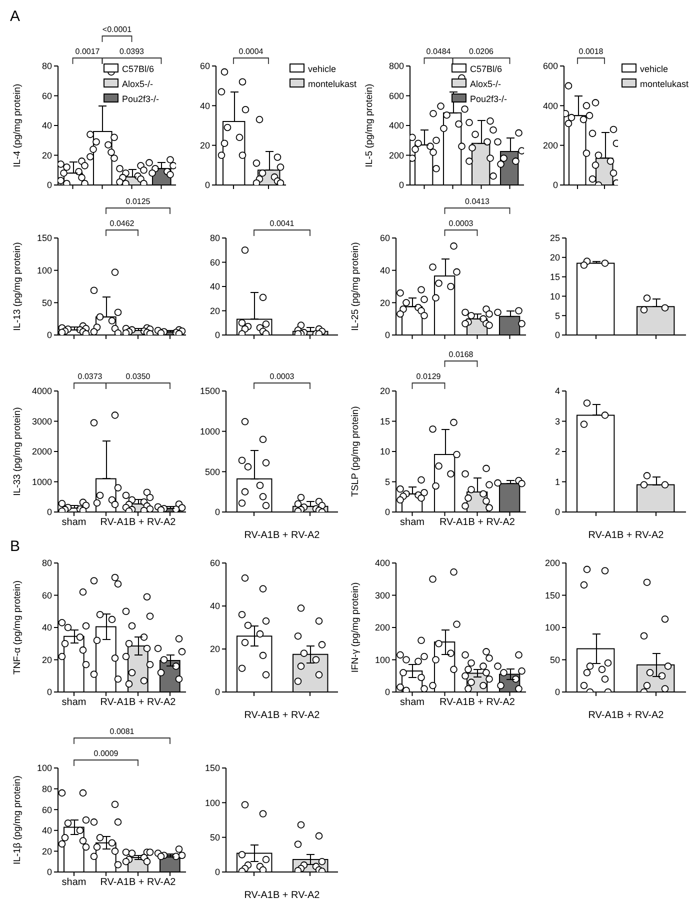  Describe the element at coordinates (122, 731) in the screenshot. I see `text: 0.0081` at that location.